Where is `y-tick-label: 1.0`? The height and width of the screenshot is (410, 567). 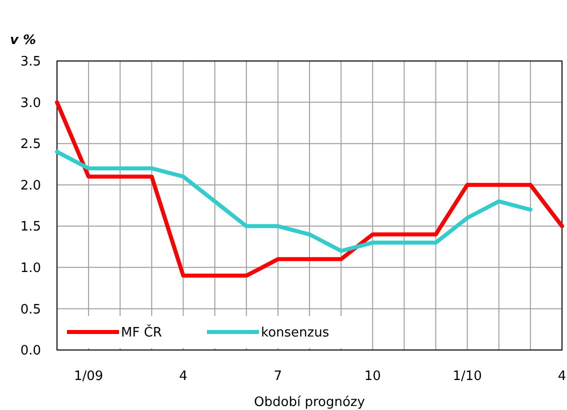
y-tick-label: 1.0 is located at coordinates (30, 268).